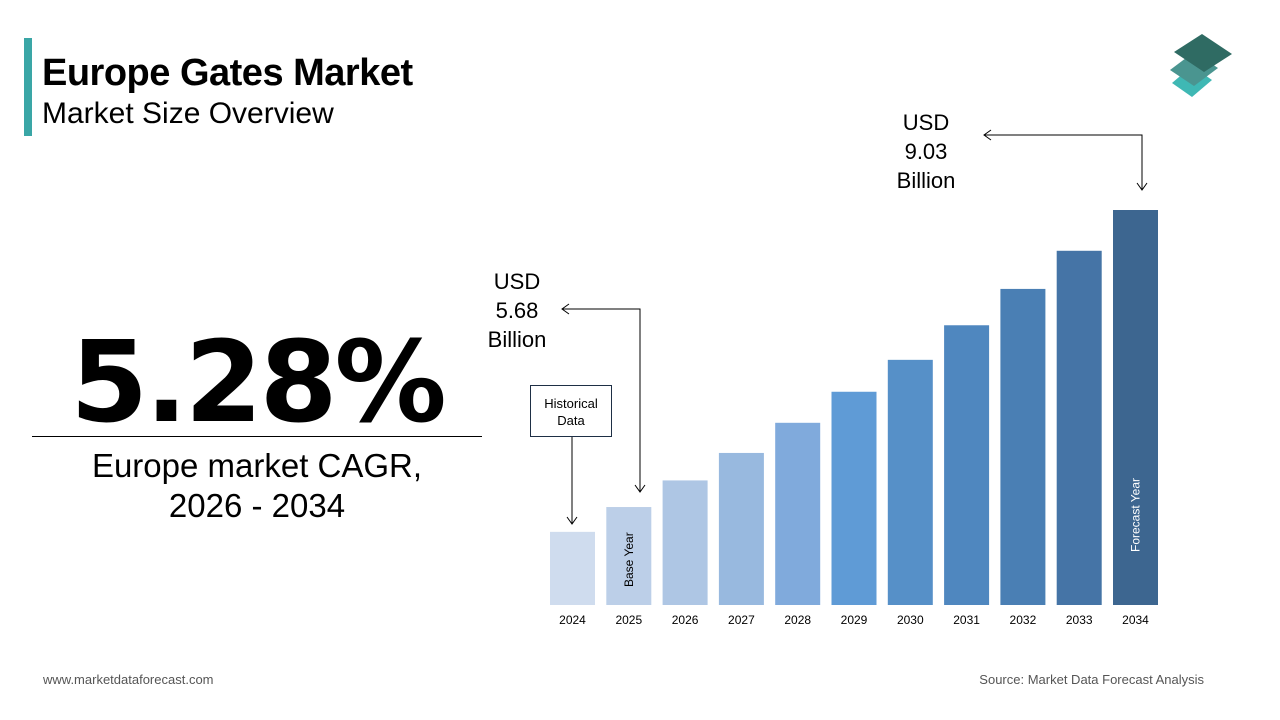 Image resolution: width=1280 pixels, height=720 pixels. What do you see at coordinates (1203, 53) in the screenshot?
I see `logo-layer-top` at bounding box center [1203, 53].